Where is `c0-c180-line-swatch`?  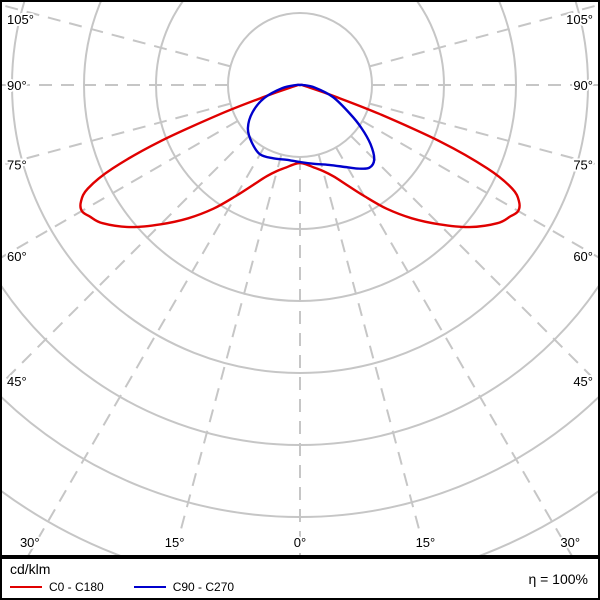
c0-c180-line-swatch is located at coordinates (26, 587).